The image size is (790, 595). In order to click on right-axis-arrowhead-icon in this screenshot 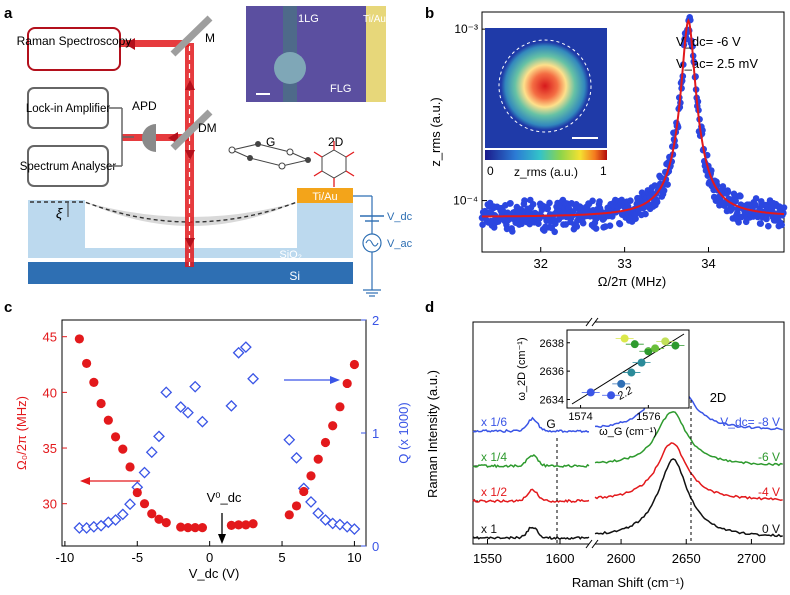, I will do `click(335, 380)`.